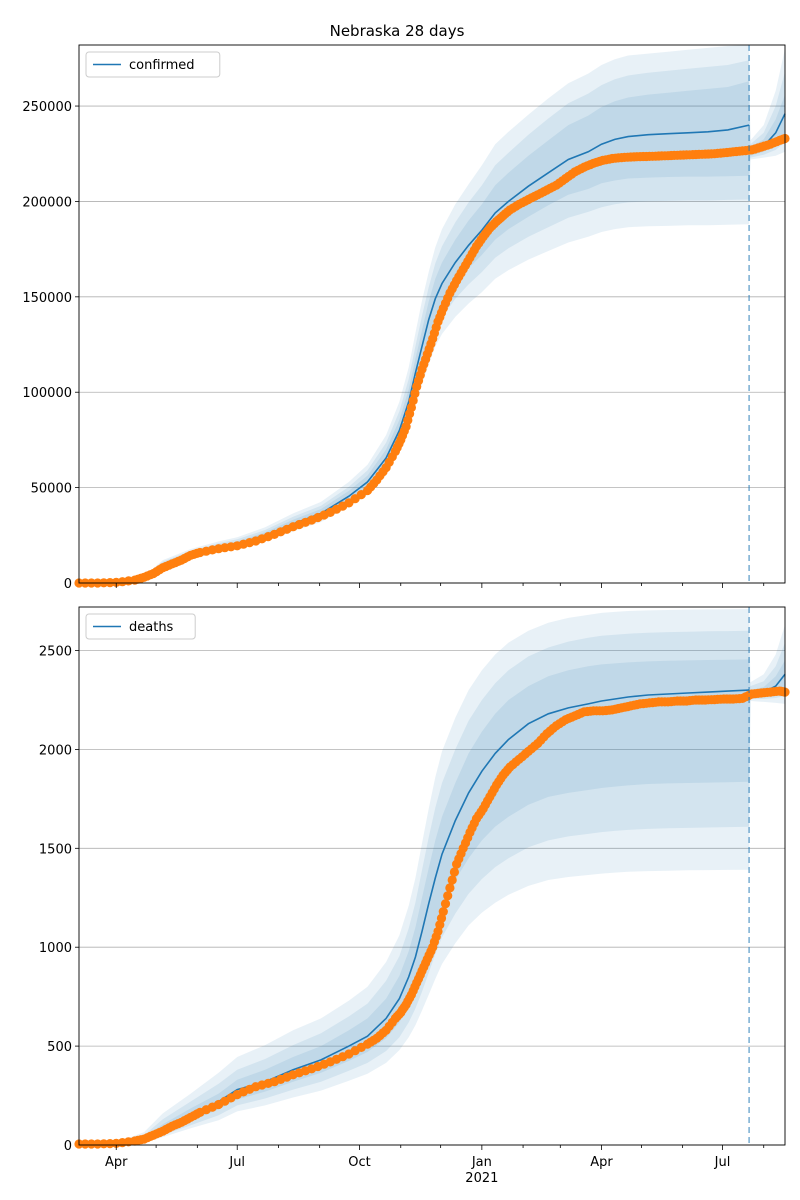 This screenshot has height=1200, width=800. What do you see at coordinates (47, 202) in the screenshot?
I see `y-tick-label: 200000` at bounding box center [47, 202].